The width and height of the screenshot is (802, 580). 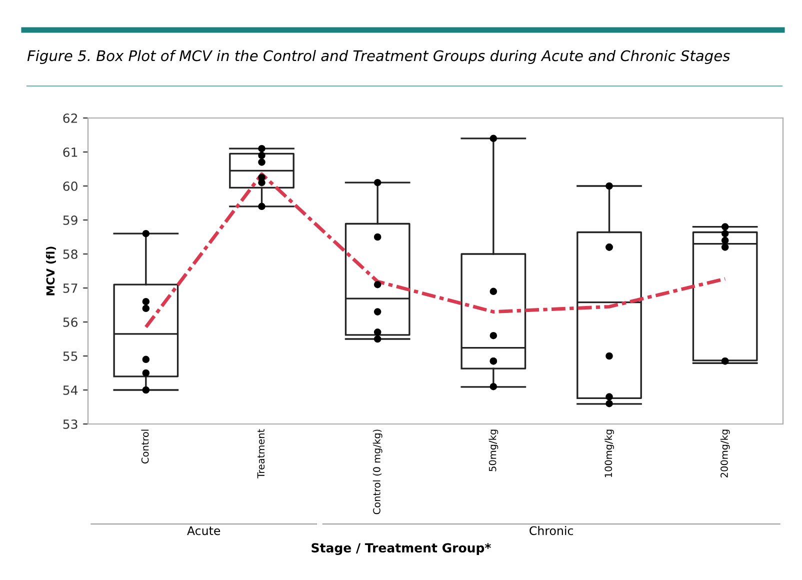 What do you see at coordinates (551, 531) in the screenshot?
I see `text: Chronic` at bounding box center [551, 531].